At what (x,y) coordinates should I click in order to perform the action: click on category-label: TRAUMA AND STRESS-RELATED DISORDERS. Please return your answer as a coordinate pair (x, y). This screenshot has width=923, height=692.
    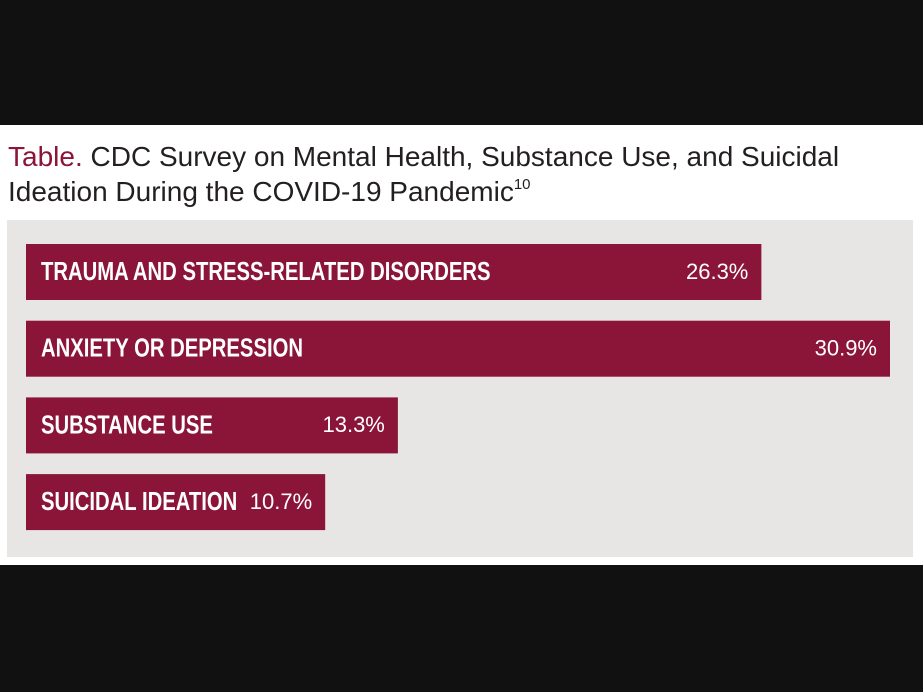
    Looking at the image, I should click on (266, 270).